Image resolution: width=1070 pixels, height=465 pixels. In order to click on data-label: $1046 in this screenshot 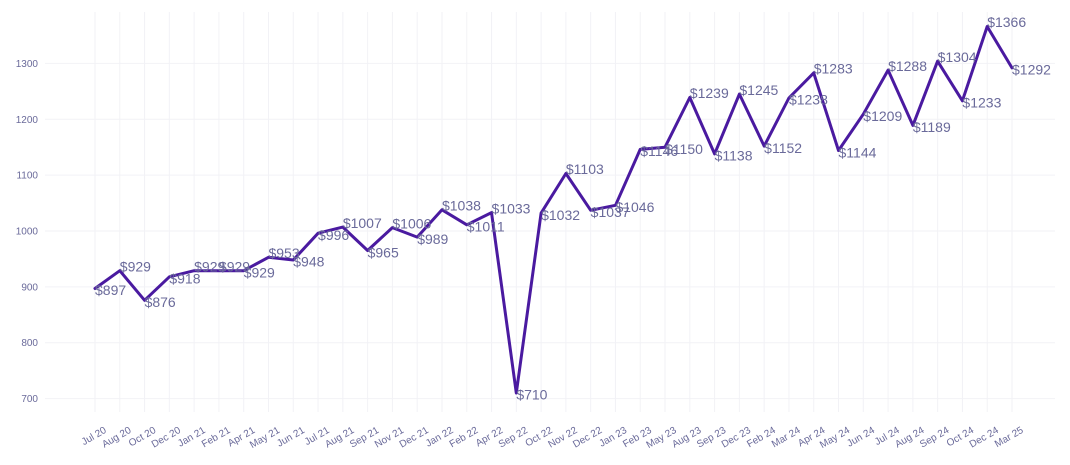, I will do `click(634, 207)`.